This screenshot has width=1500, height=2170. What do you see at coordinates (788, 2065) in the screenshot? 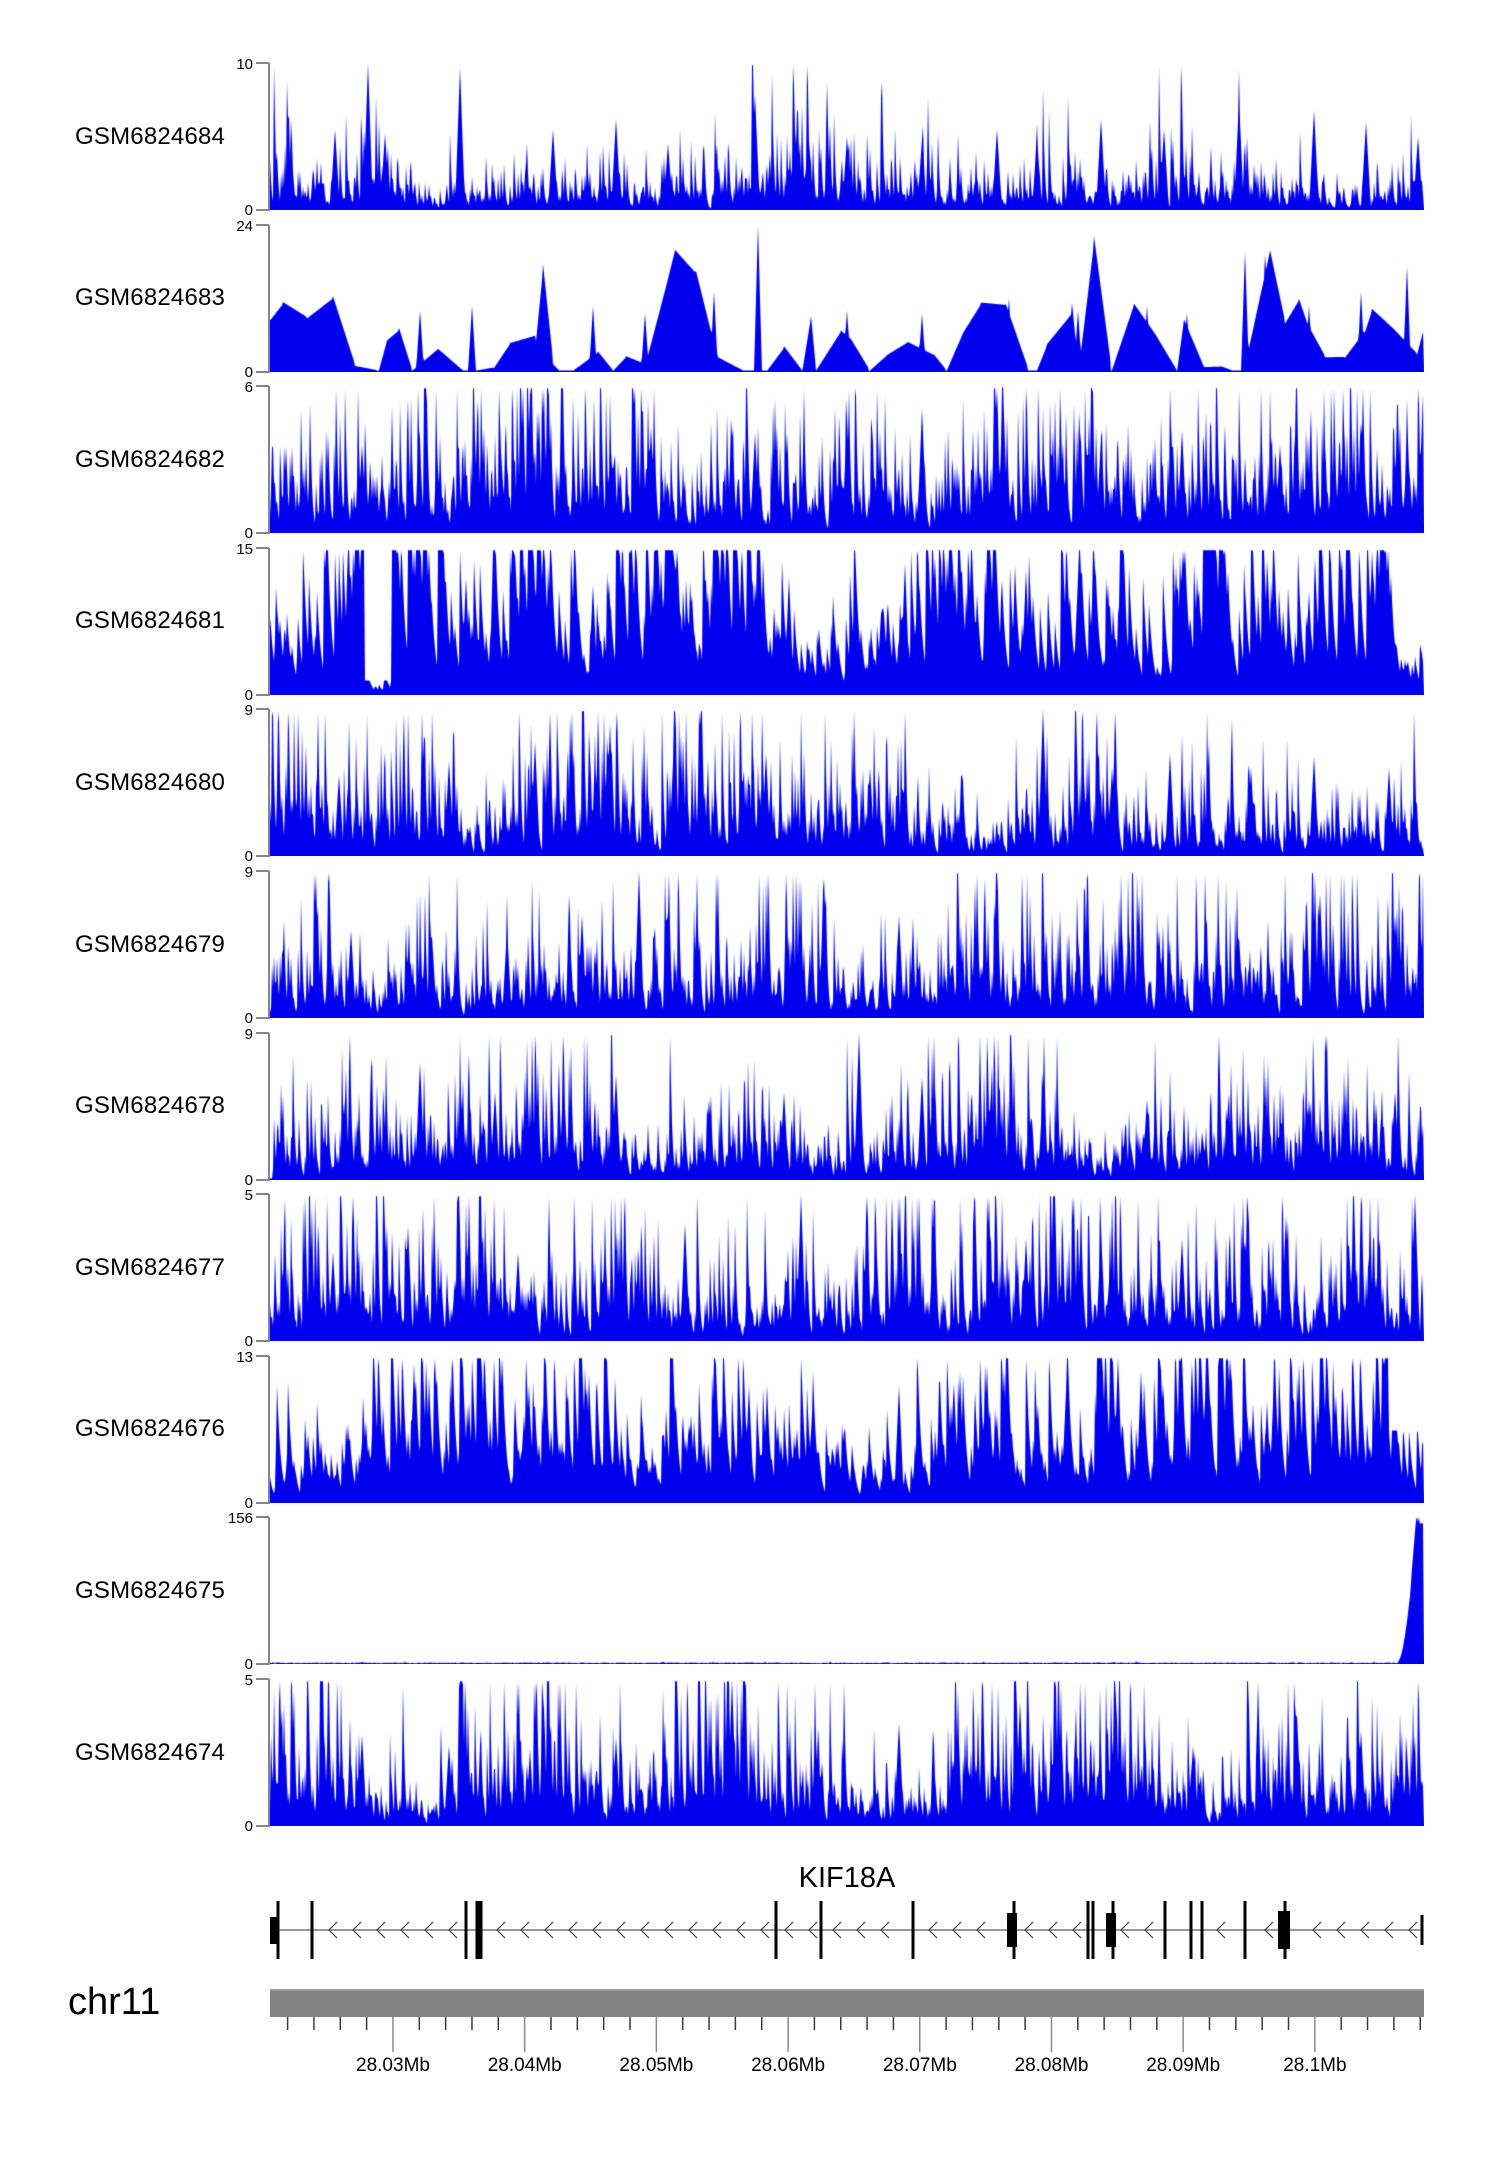
I see `ruler-tick-label: 28.06Mb` at bounding box center [788, 2065].